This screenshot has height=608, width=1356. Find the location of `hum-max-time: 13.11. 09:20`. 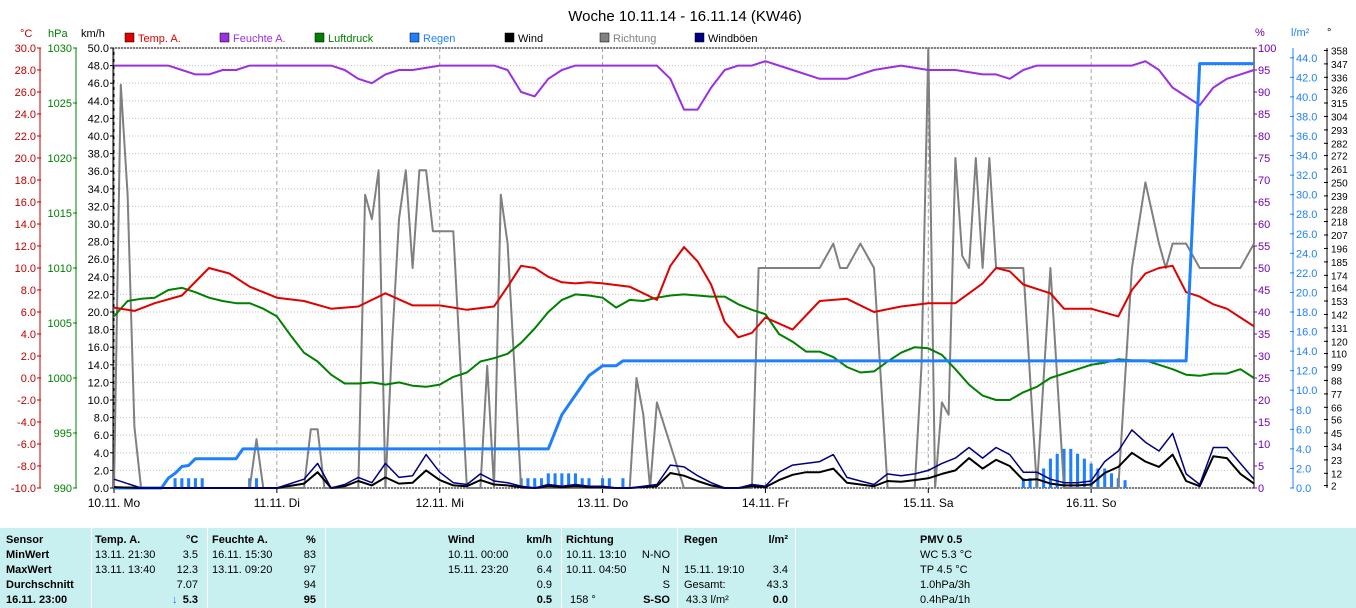

hum-max-time: 13.11. 09:20 is located at coordinates (242, 570).